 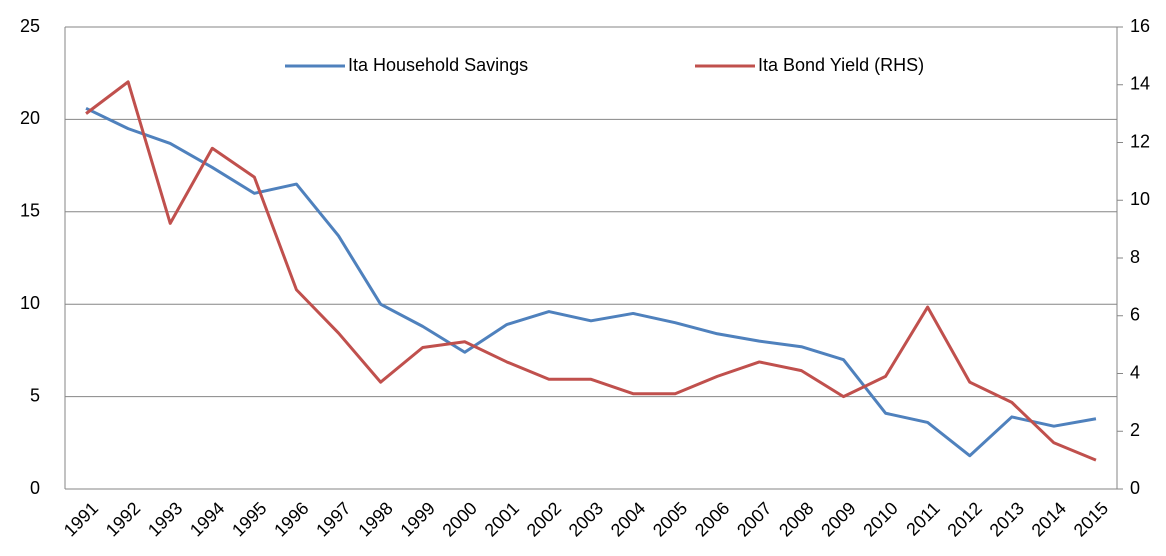 I want to click on y-tick-label: 25, so click(x=30, y=26).